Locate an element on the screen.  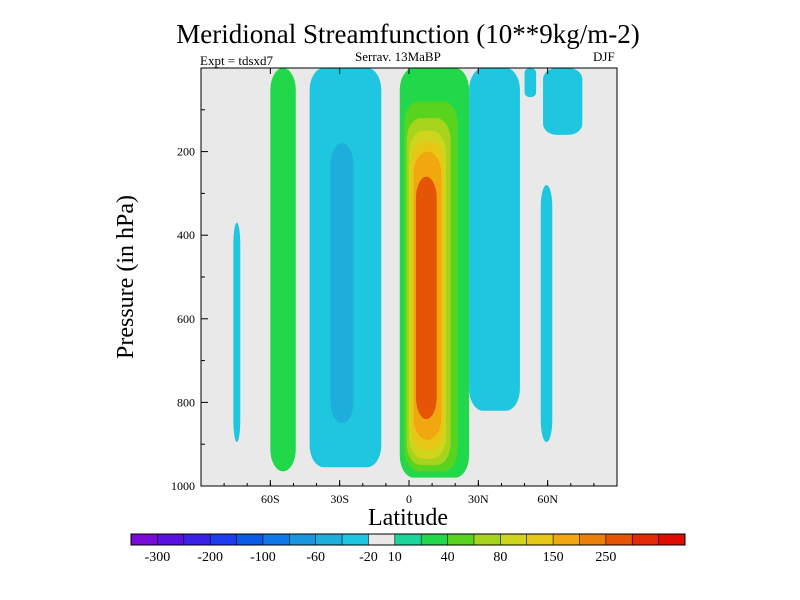
colorbar-tick-label: -300 is located at coordinates (158, 557).